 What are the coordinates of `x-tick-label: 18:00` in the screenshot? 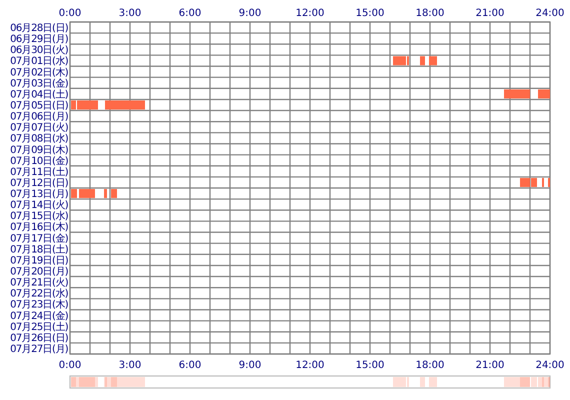 It's located at (430, 13).